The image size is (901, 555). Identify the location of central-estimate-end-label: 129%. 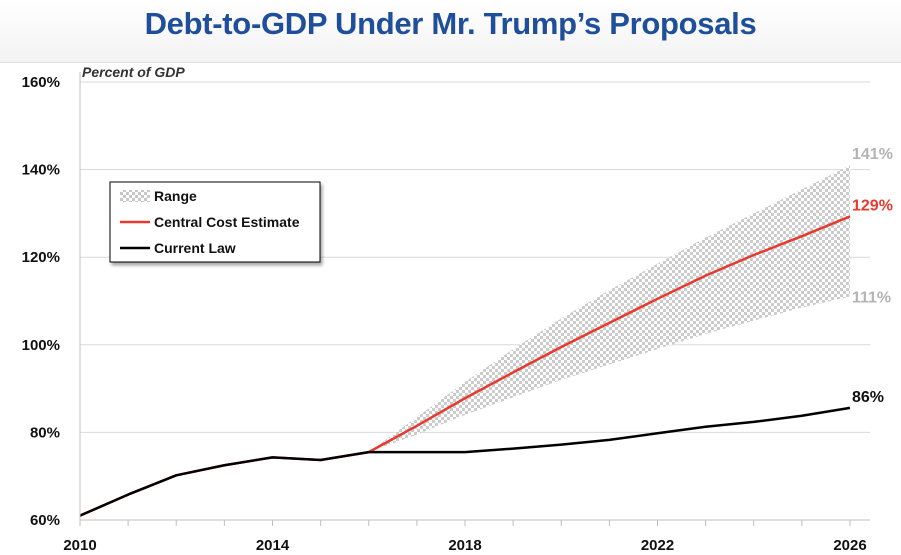
(872, 205).